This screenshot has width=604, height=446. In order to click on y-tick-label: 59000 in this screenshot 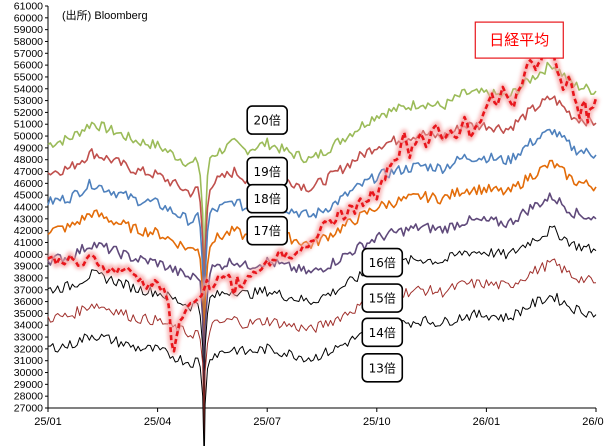, I will do `click(28, 30)`.